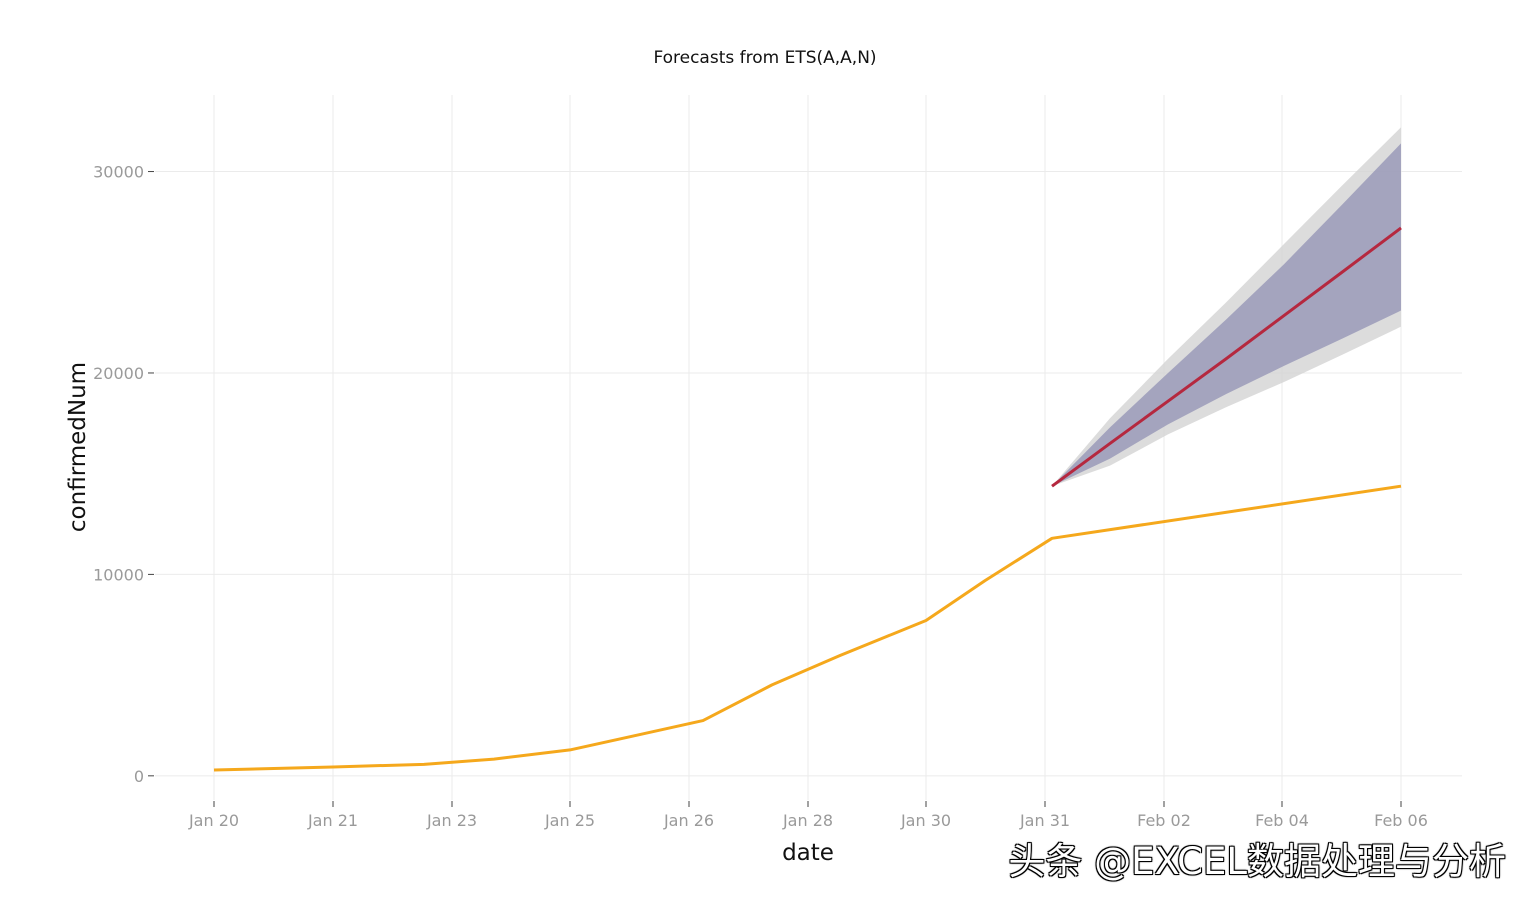 The height and width of the screenshot is (909, 1534). I want to click on x-tick-label: Jan 26, so click(688, 820).